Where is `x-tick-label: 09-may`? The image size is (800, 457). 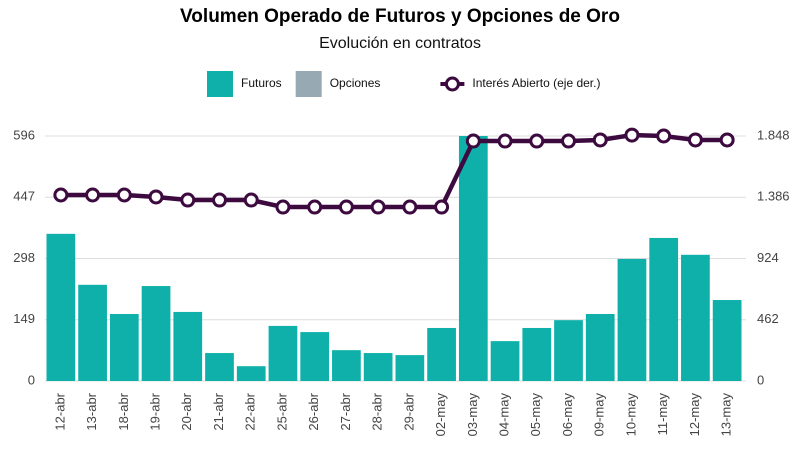 x-tick-label: 09-may is located at coordinates (599, 415).